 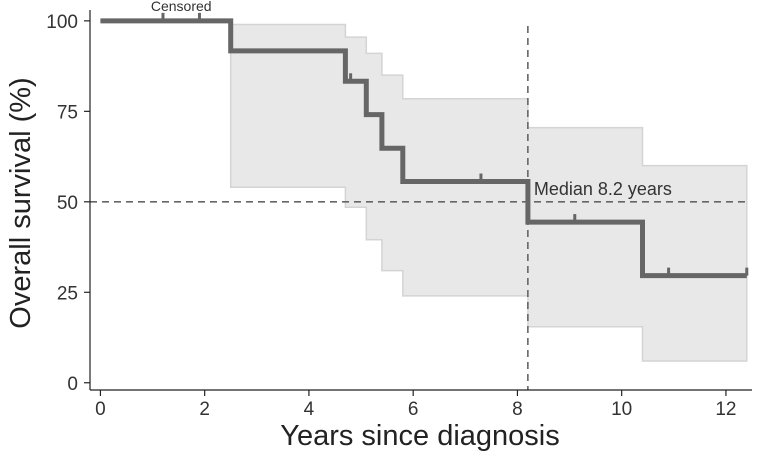 I want to click on x-ticks: 0 2 4 6 8 10 12, so click(x=416, y=405).